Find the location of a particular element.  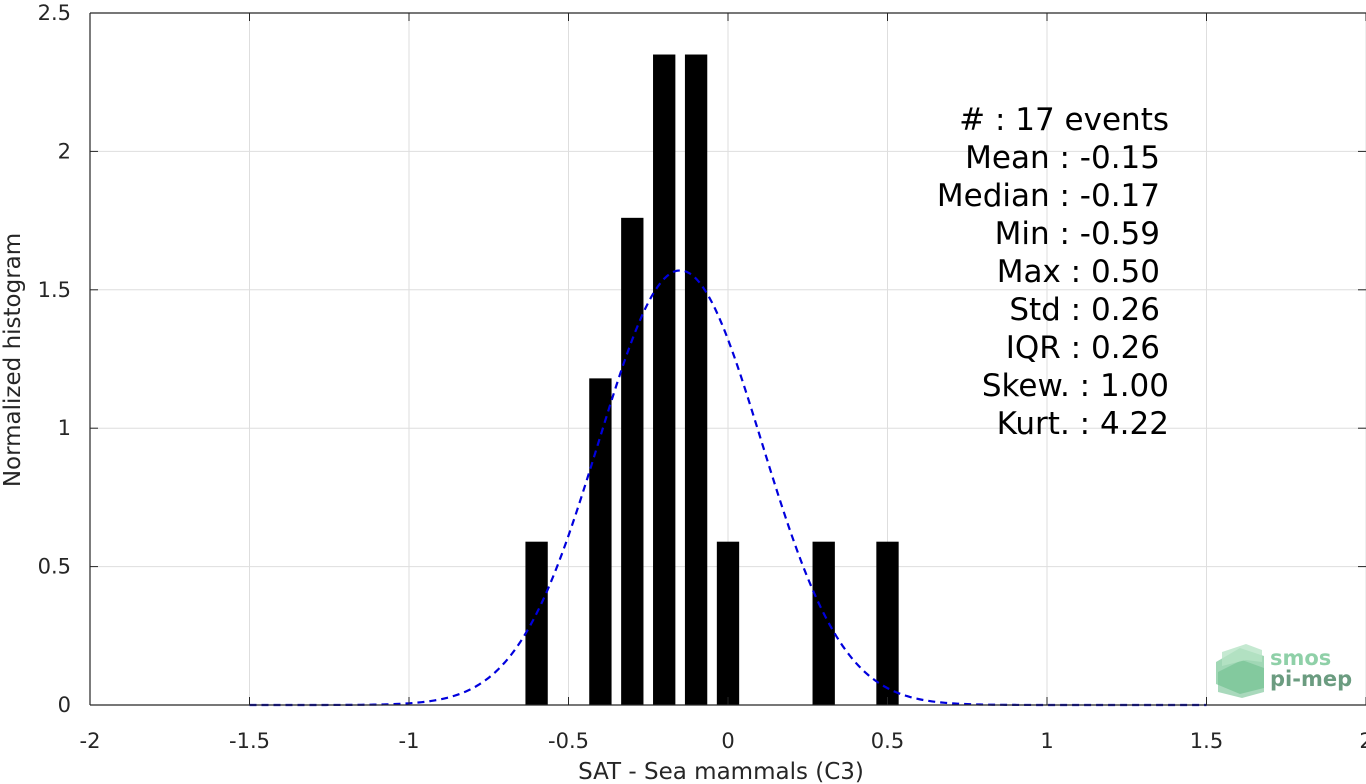

stats-line: Skew. : 1.00 is located at coordinates (1075, 386).